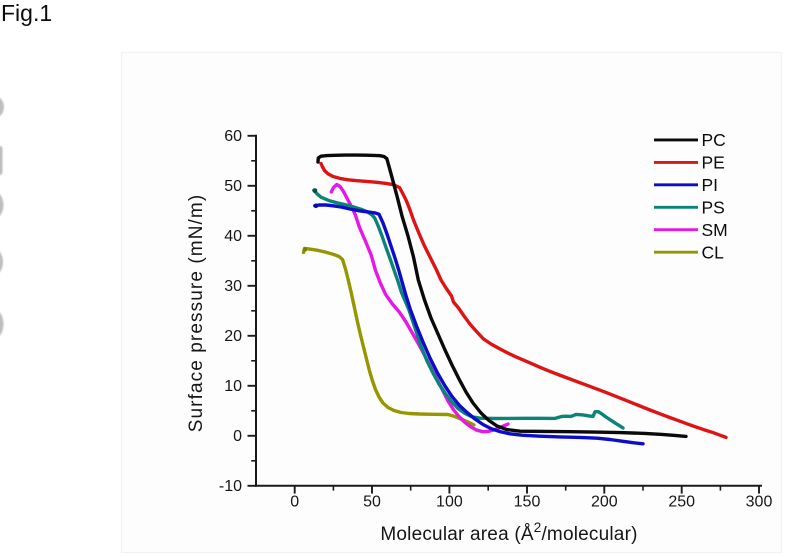 The height and width of the screenshot is (557, 800). Describe the element at coordinates (233, 336) in the screenshot. I see `svg-text: 20` at that location.